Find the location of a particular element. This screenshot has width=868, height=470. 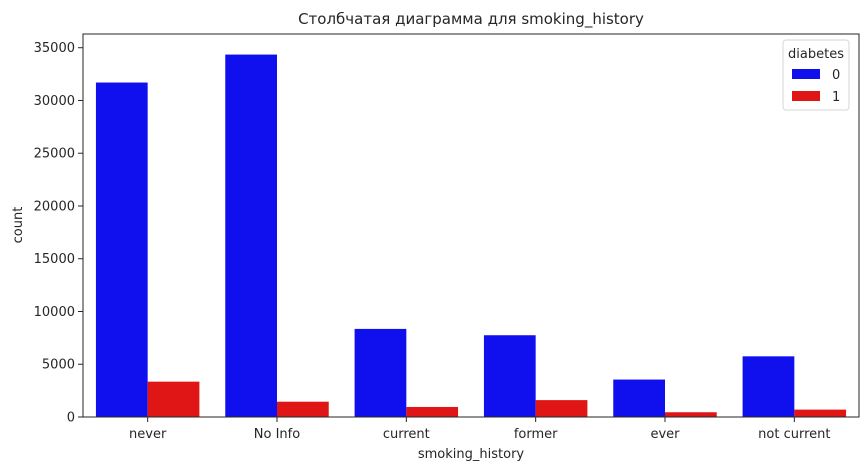

y-tick-label: 20000 is located at coordinates (54, 206).